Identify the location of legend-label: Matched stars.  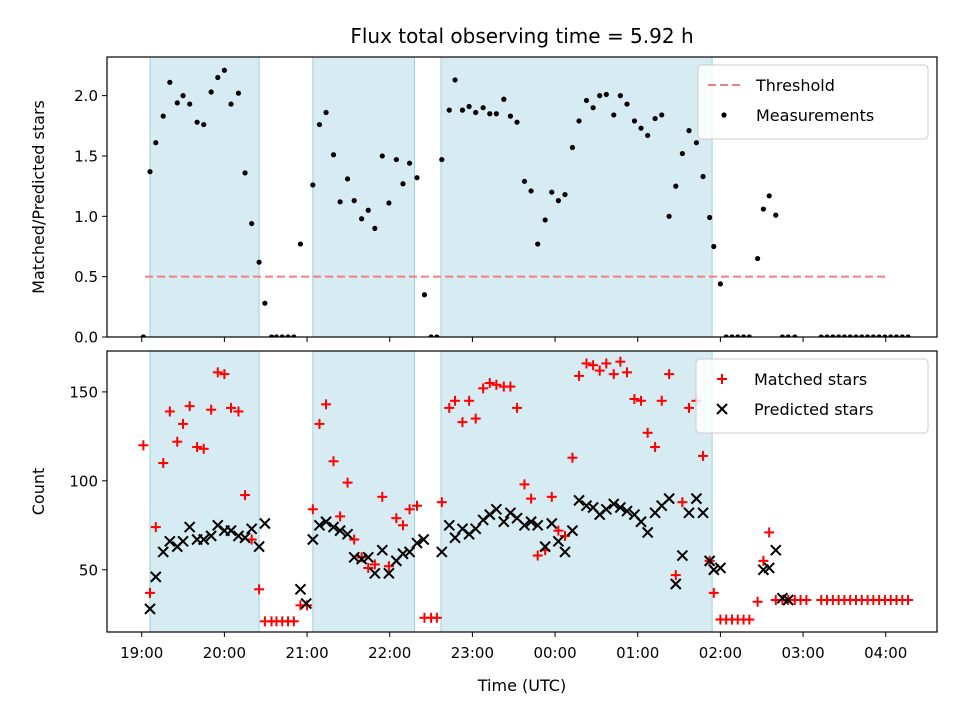
(810, 379).